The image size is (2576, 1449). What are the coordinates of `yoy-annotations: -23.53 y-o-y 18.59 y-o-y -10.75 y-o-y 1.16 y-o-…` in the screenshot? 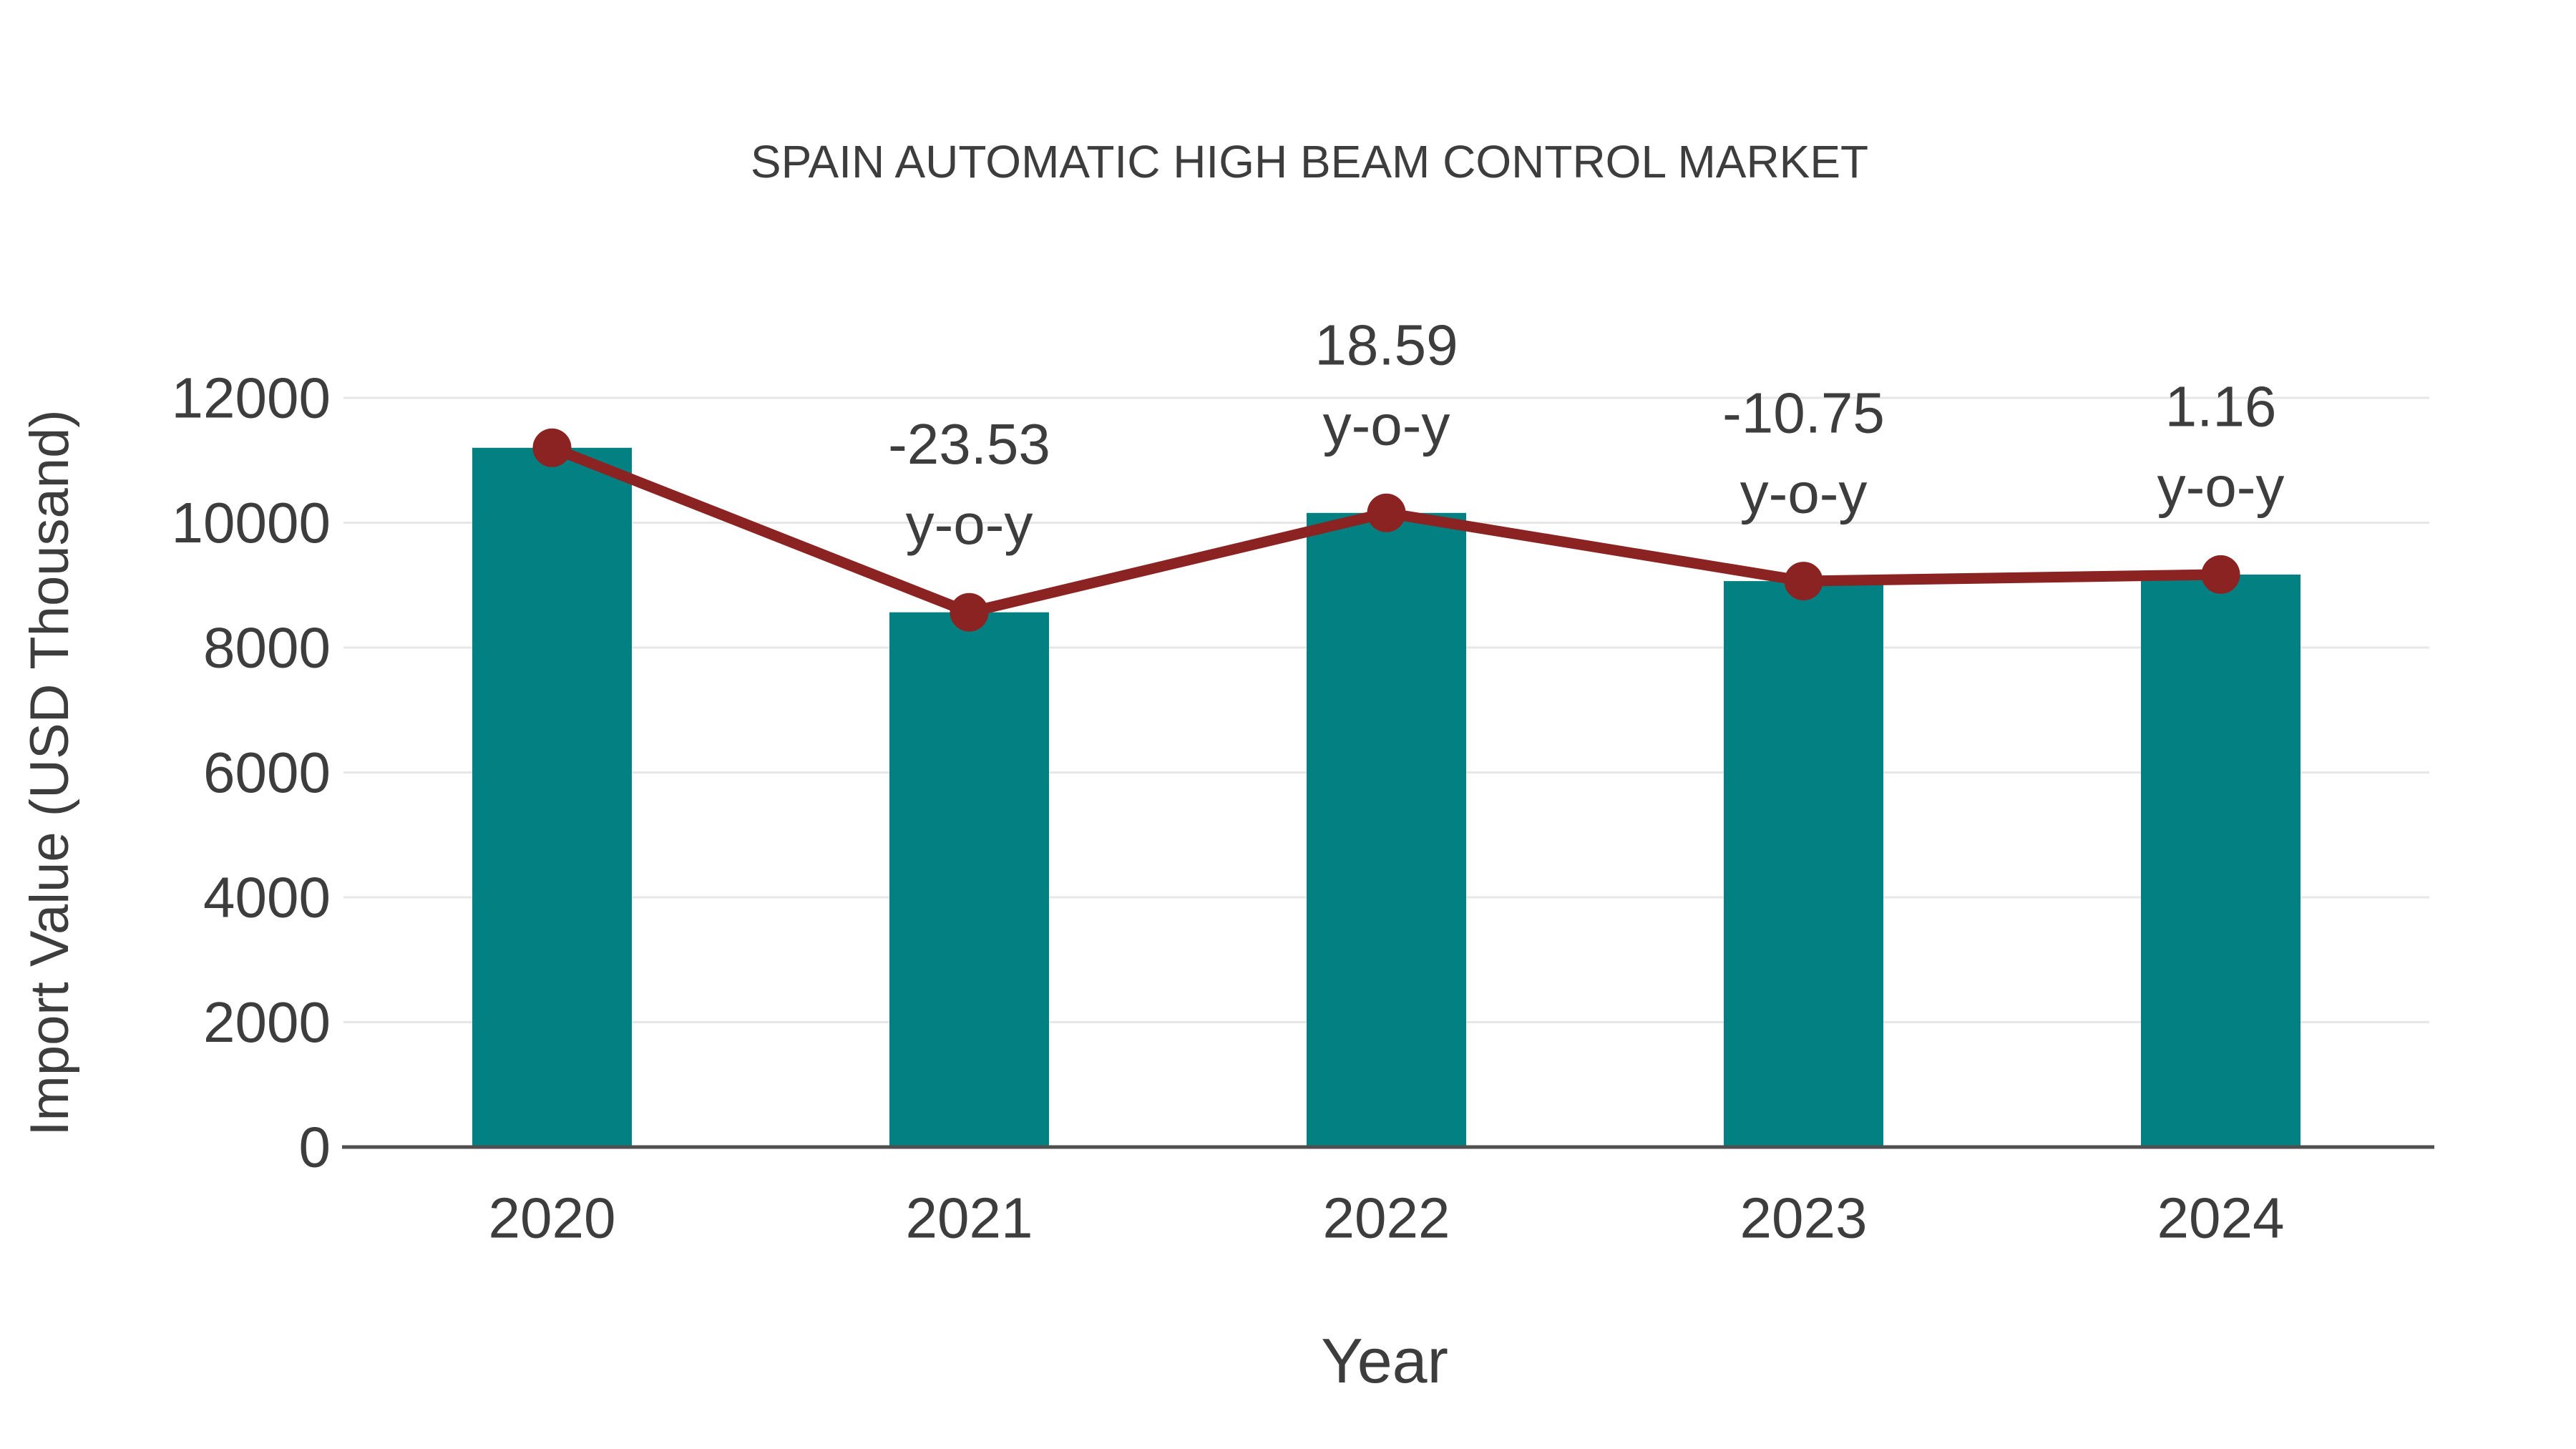 It's located at (1586, 434).